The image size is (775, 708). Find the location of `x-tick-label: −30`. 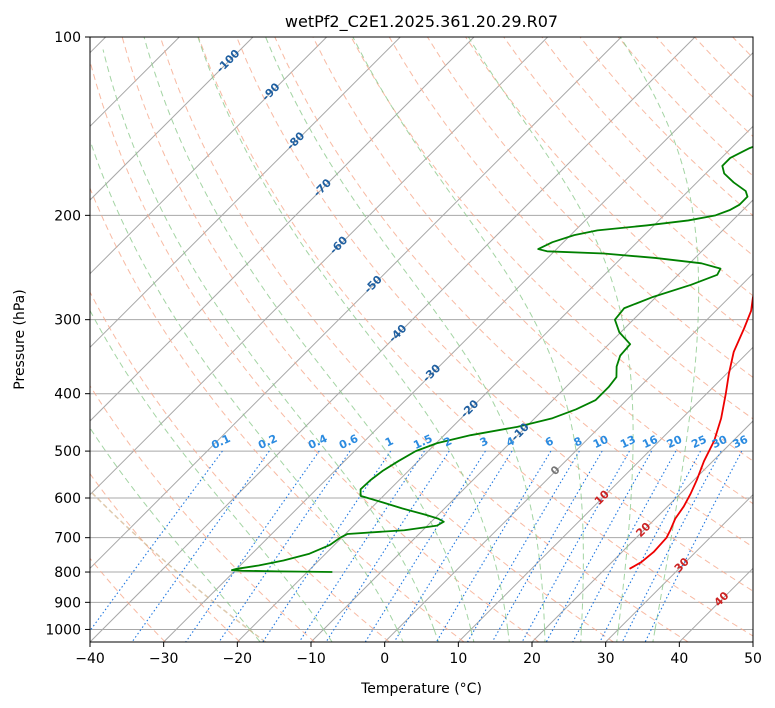

x-tick-label: −30 is located at coordinates (164, 659).